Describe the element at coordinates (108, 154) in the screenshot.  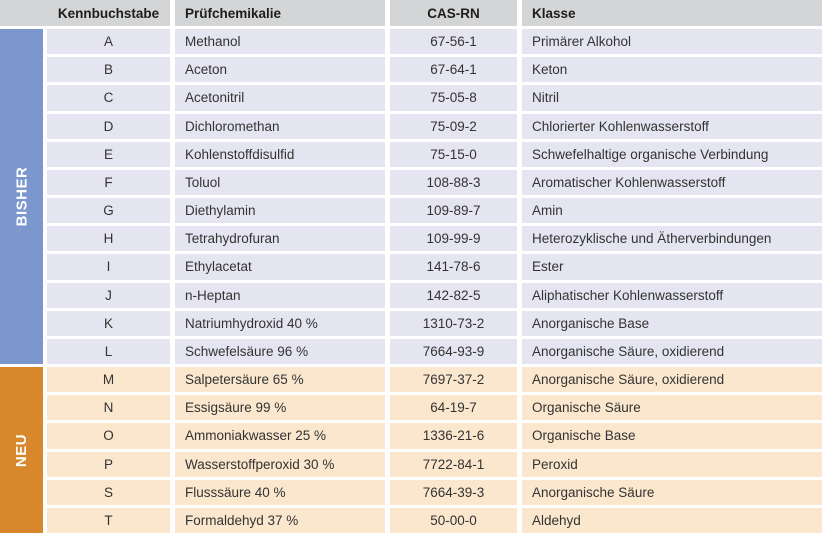
I see `cell-kennbuchstabe: E` at that location.